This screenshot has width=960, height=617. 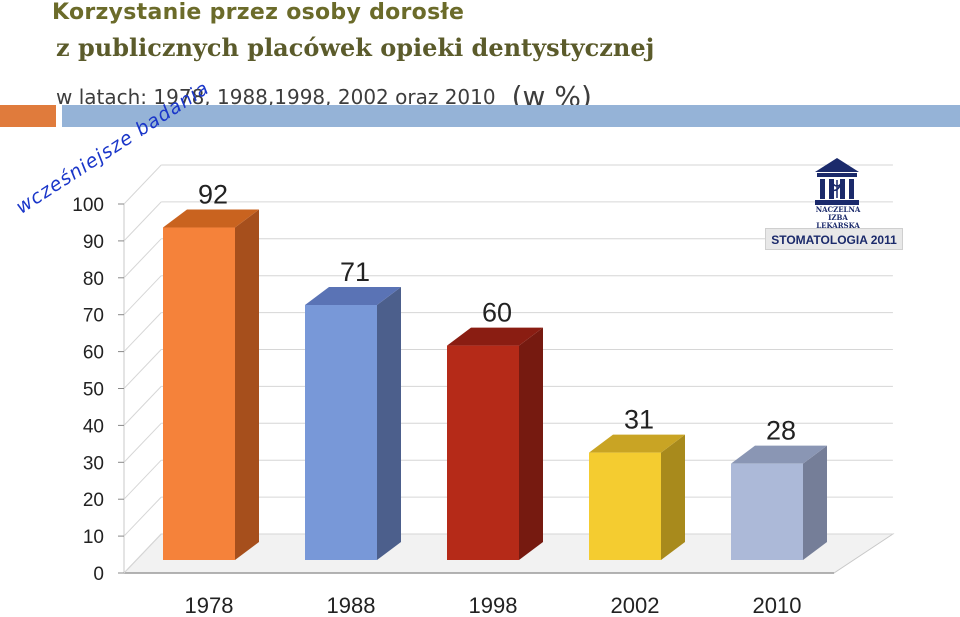 What do you see at coordinates (838, 209) in the screenshot?
I see `logo-caption-line1: NACZELNA` at bounding box center [838, 209].